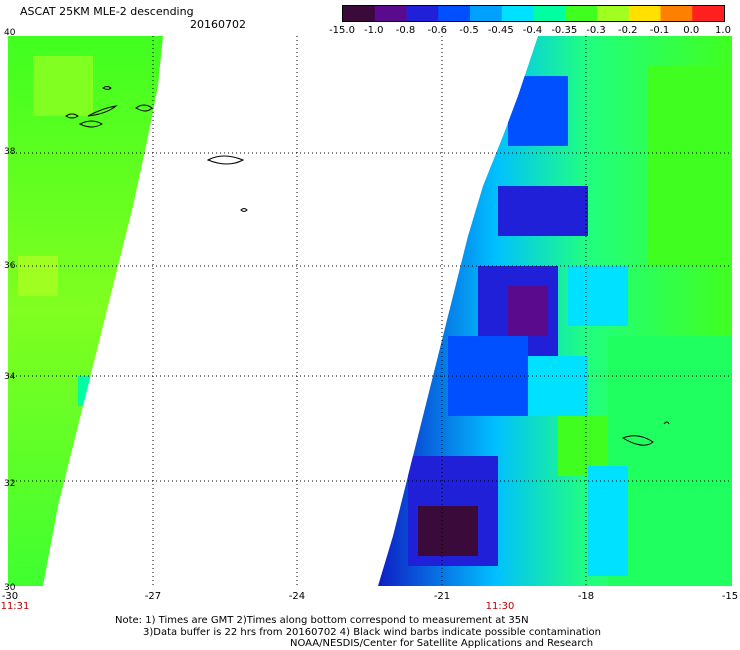 The image size is (740, 650). I want to click on latitude-label: 40, so click(10, 33).